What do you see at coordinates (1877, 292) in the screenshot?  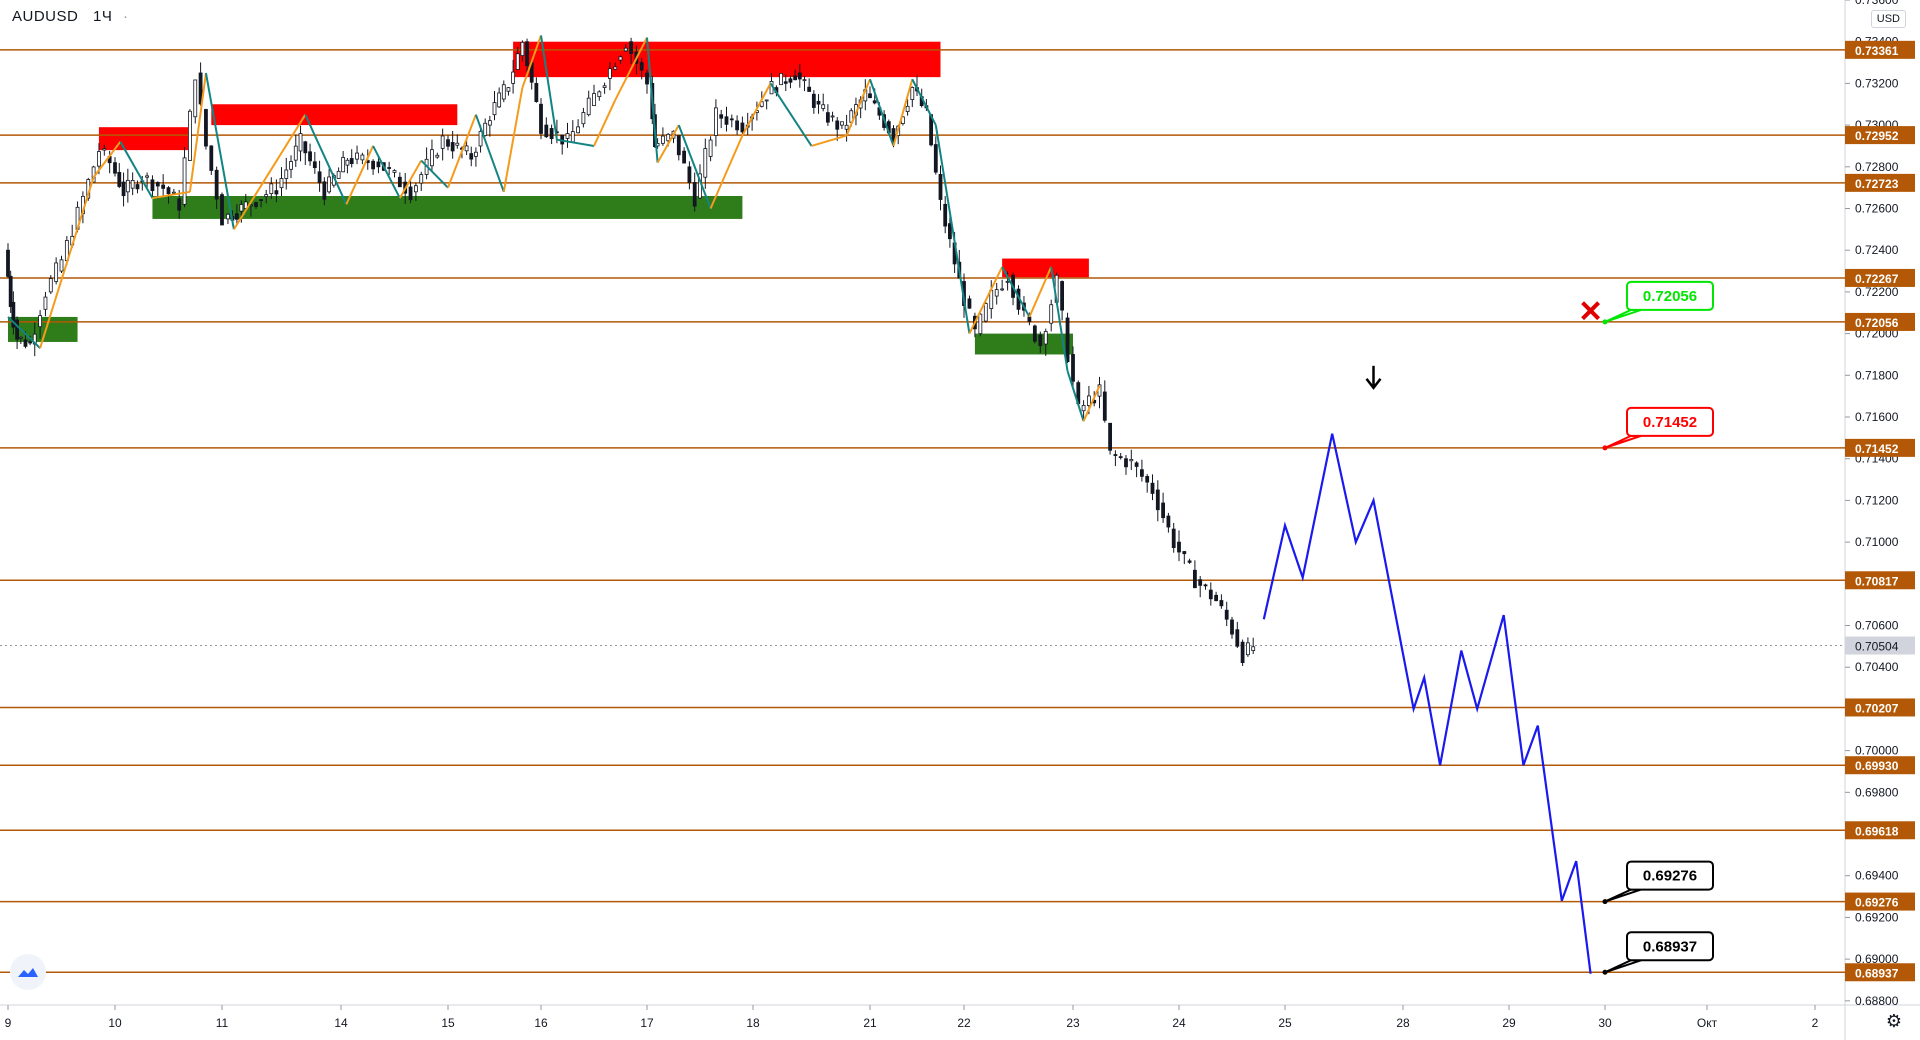 I see `y-tick-label: 0.72200` at bounding box center [1877, 292].